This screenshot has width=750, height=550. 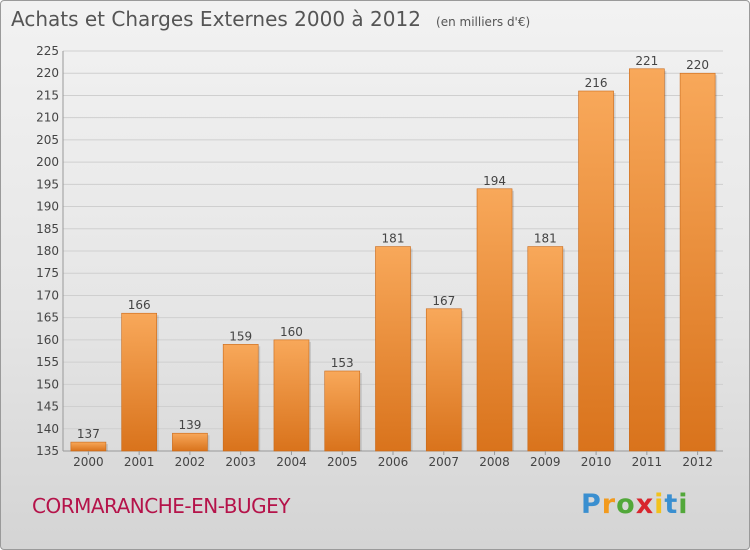 I want to click on y-tick-label: 160, so click(x=47, y=340).